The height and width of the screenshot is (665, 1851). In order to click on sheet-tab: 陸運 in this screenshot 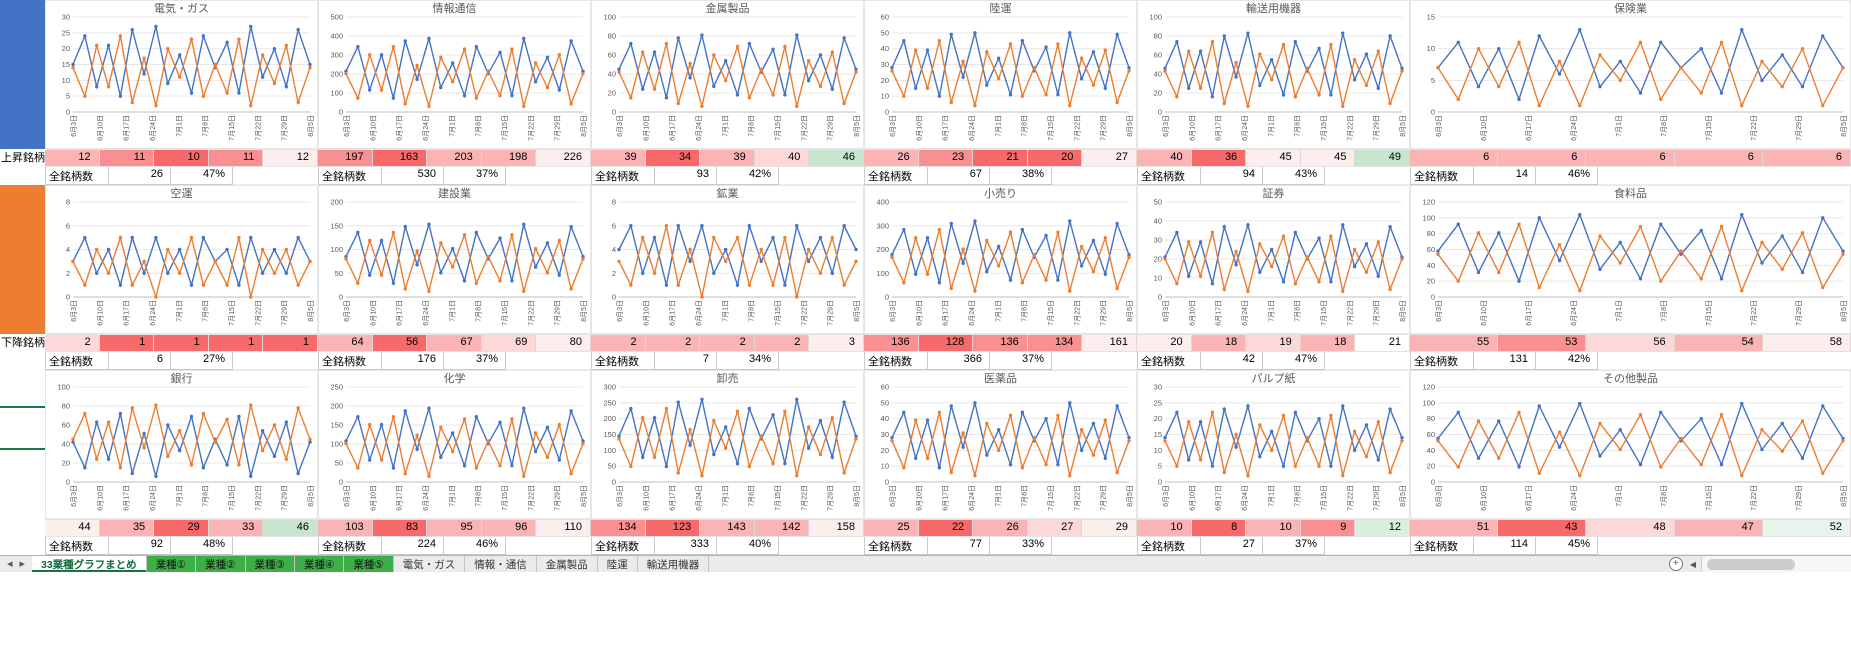, I will do `click(618, 564)`.